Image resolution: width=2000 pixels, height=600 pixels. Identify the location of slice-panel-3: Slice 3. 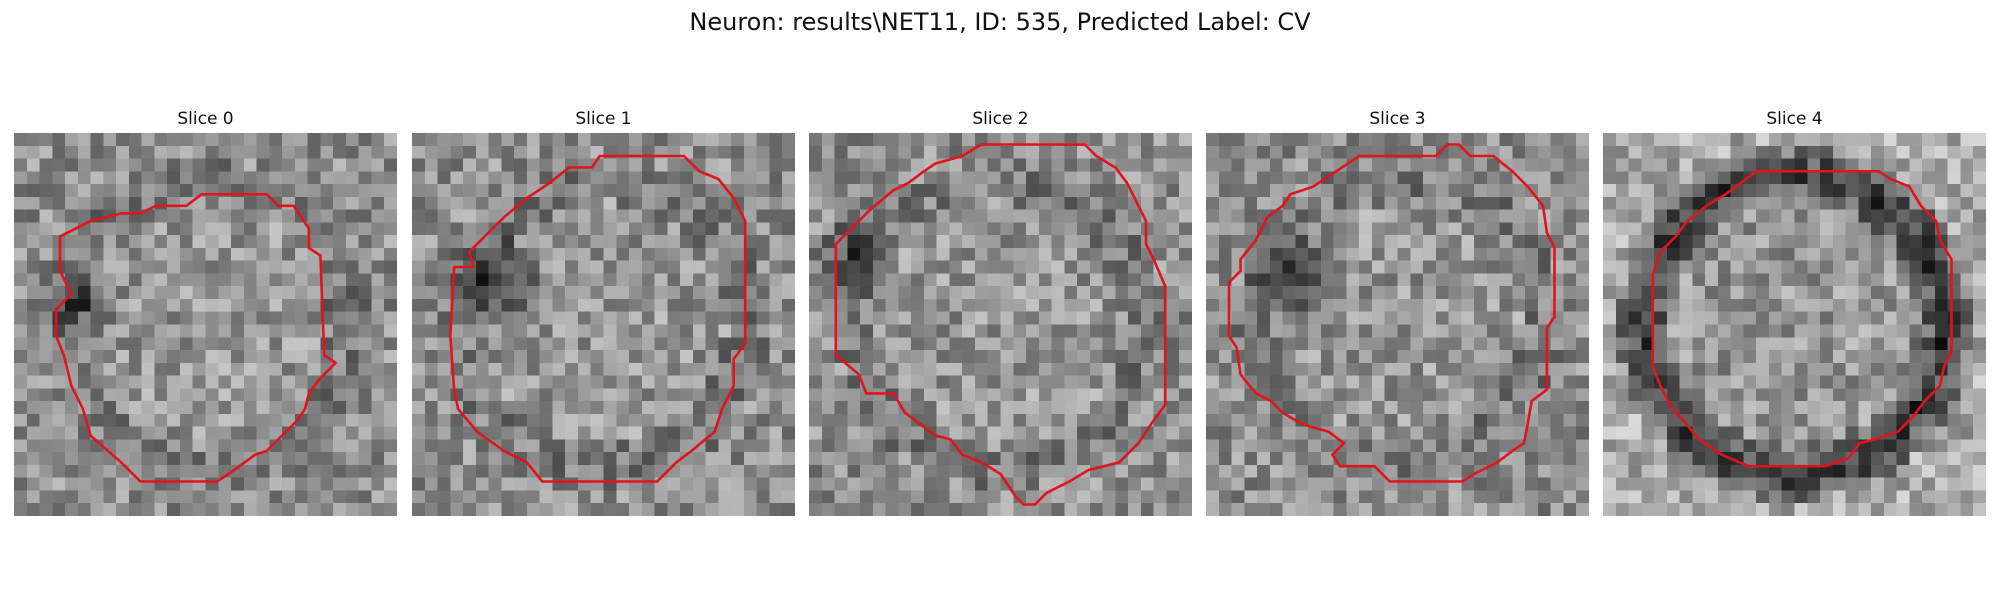
(1397, 312).